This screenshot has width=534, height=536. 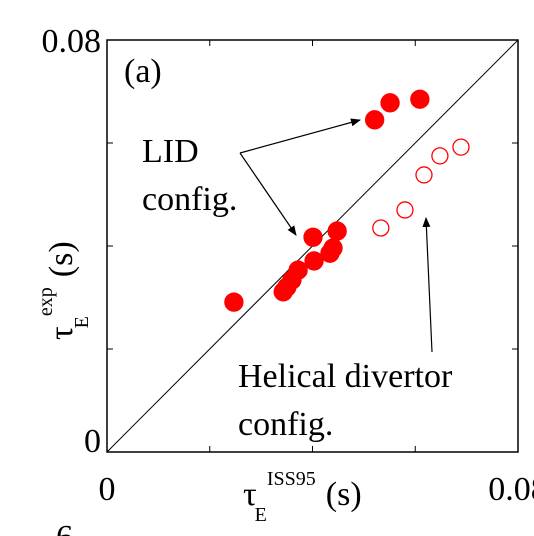 I want to click on annotation: LID, so click(x=170, y=151).